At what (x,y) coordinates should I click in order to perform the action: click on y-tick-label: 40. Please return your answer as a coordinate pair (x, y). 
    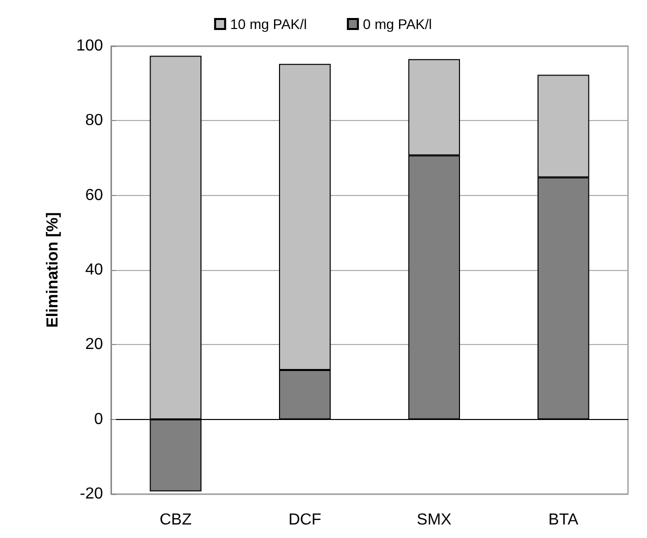
    Looking at the image, I should click on (94, 270).